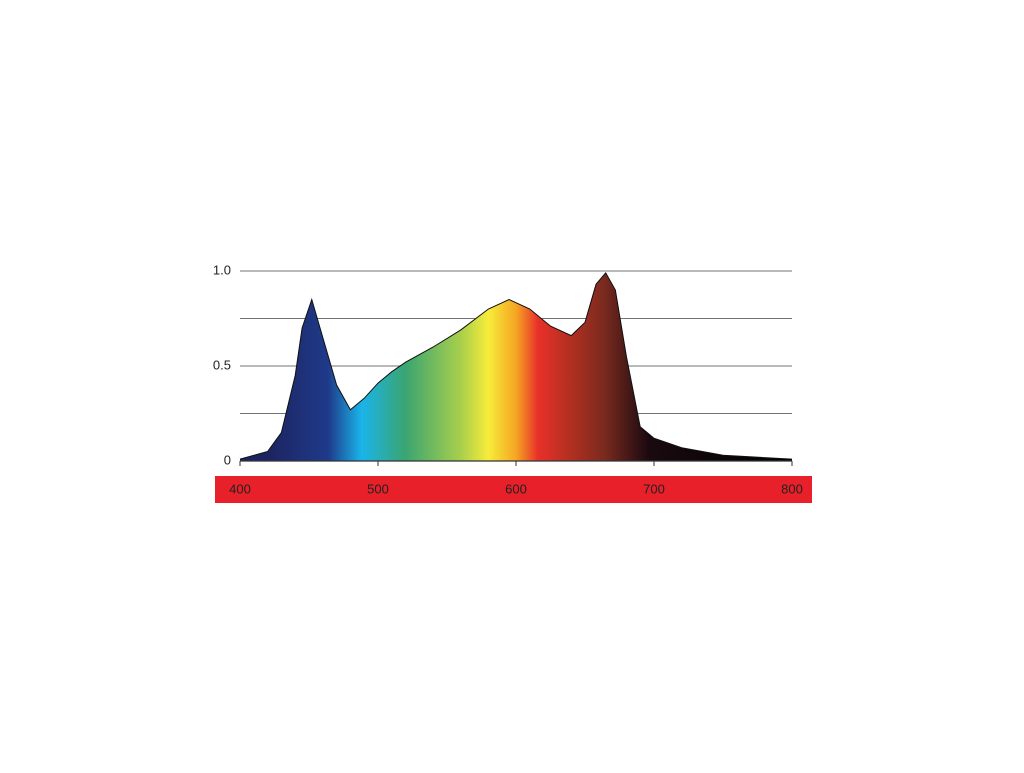 The image size is (1024, 773). Describe the element at coordinates (240, 488) in the screenshot. I see `x-tick-label: 400` at that location.